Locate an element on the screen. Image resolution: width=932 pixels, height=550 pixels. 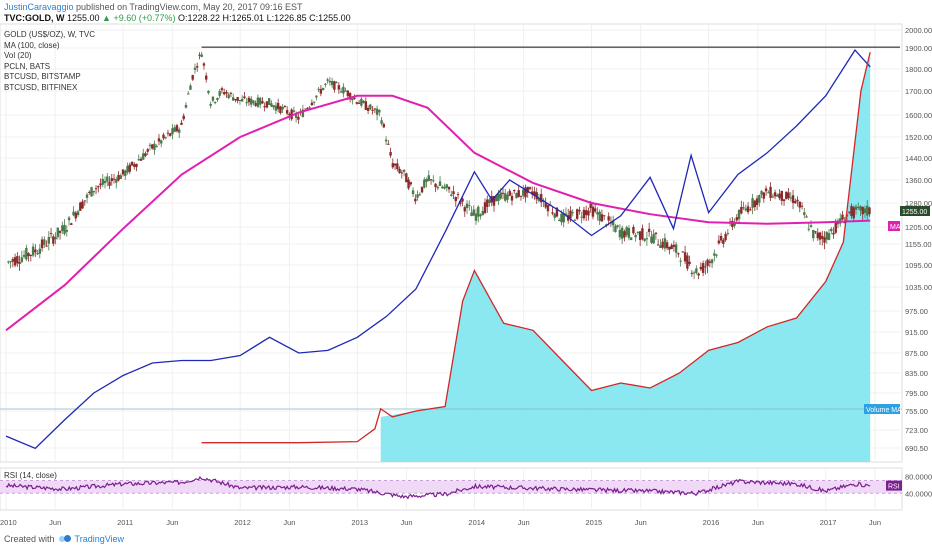
ma-price-tag-bg is located at coordinates (894, 226).